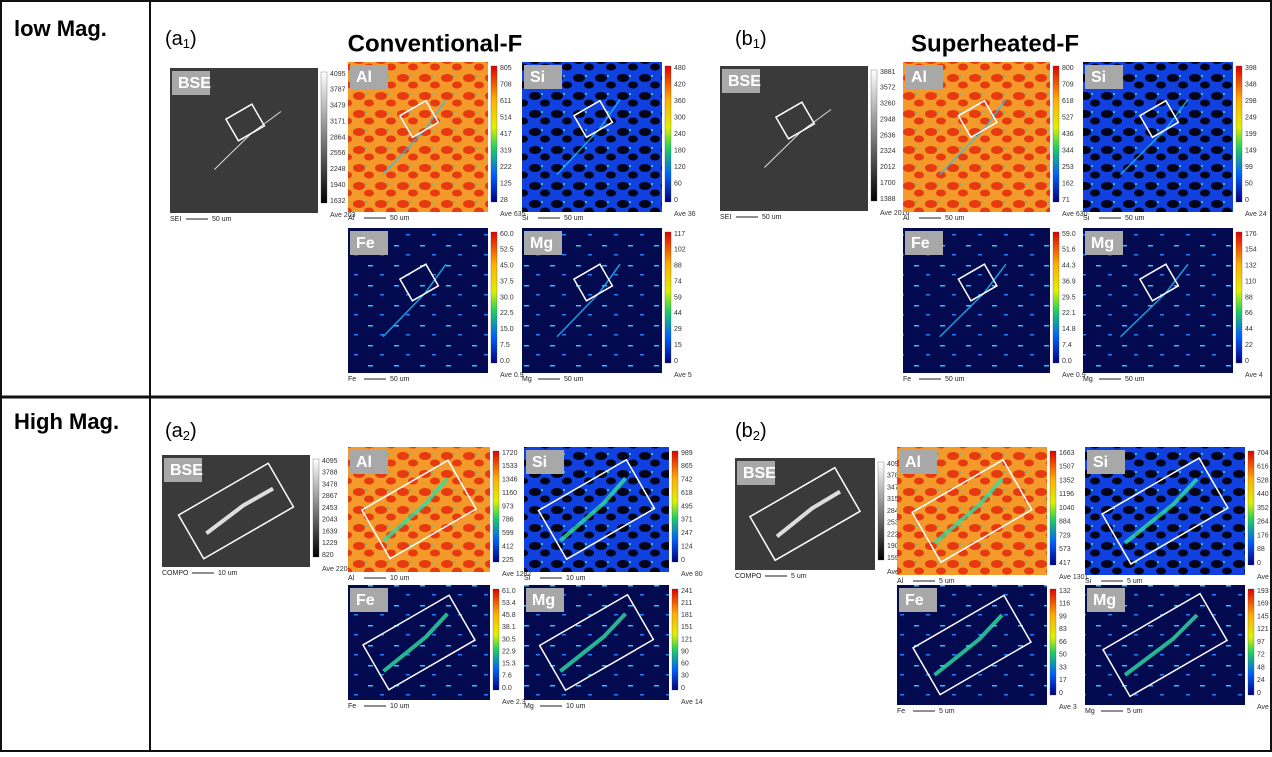 The height and width of the screenshot is (757, 1272). I want to click on colorbar-tick-label: 4095, so click(338, 74).